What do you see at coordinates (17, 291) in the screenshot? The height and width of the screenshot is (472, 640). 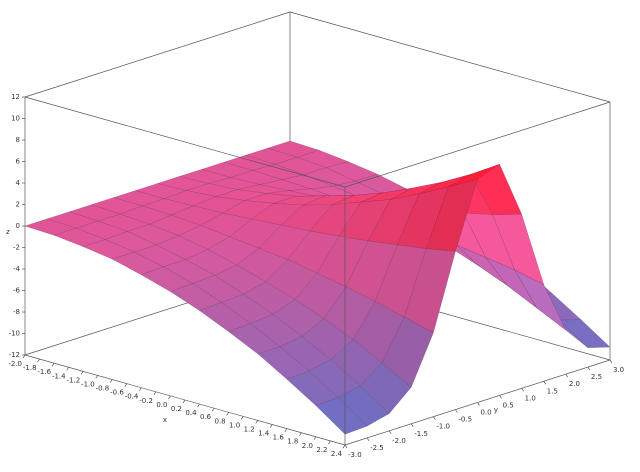 I see `z-tick-label: -6` at bounding box center [17, 291].